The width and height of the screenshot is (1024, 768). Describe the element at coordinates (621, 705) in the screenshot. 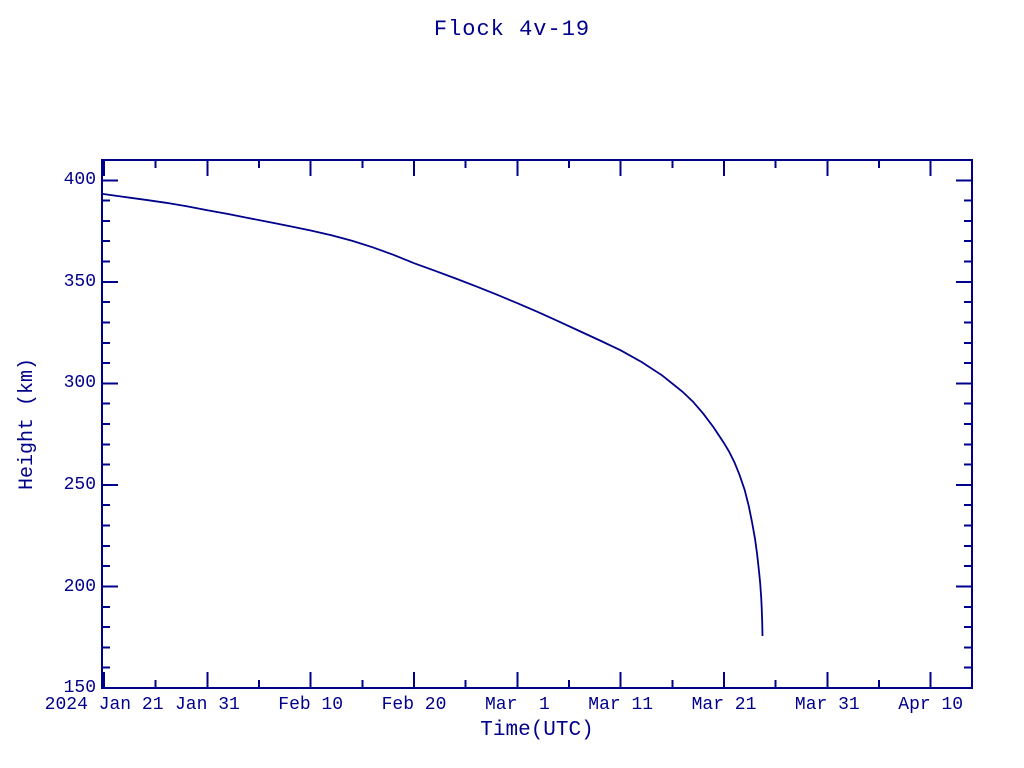

I see `x-tick-label: Mar 11` at that location.